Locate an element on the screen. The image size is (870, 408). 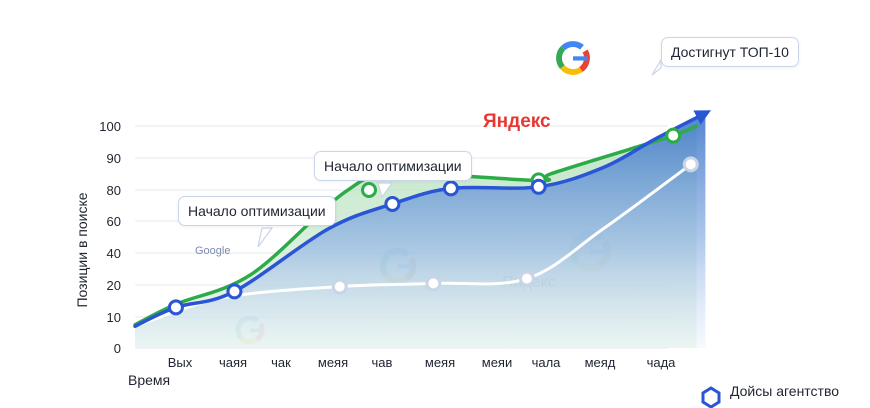
x-tick-label: чав is located at coordinates (382, 362).